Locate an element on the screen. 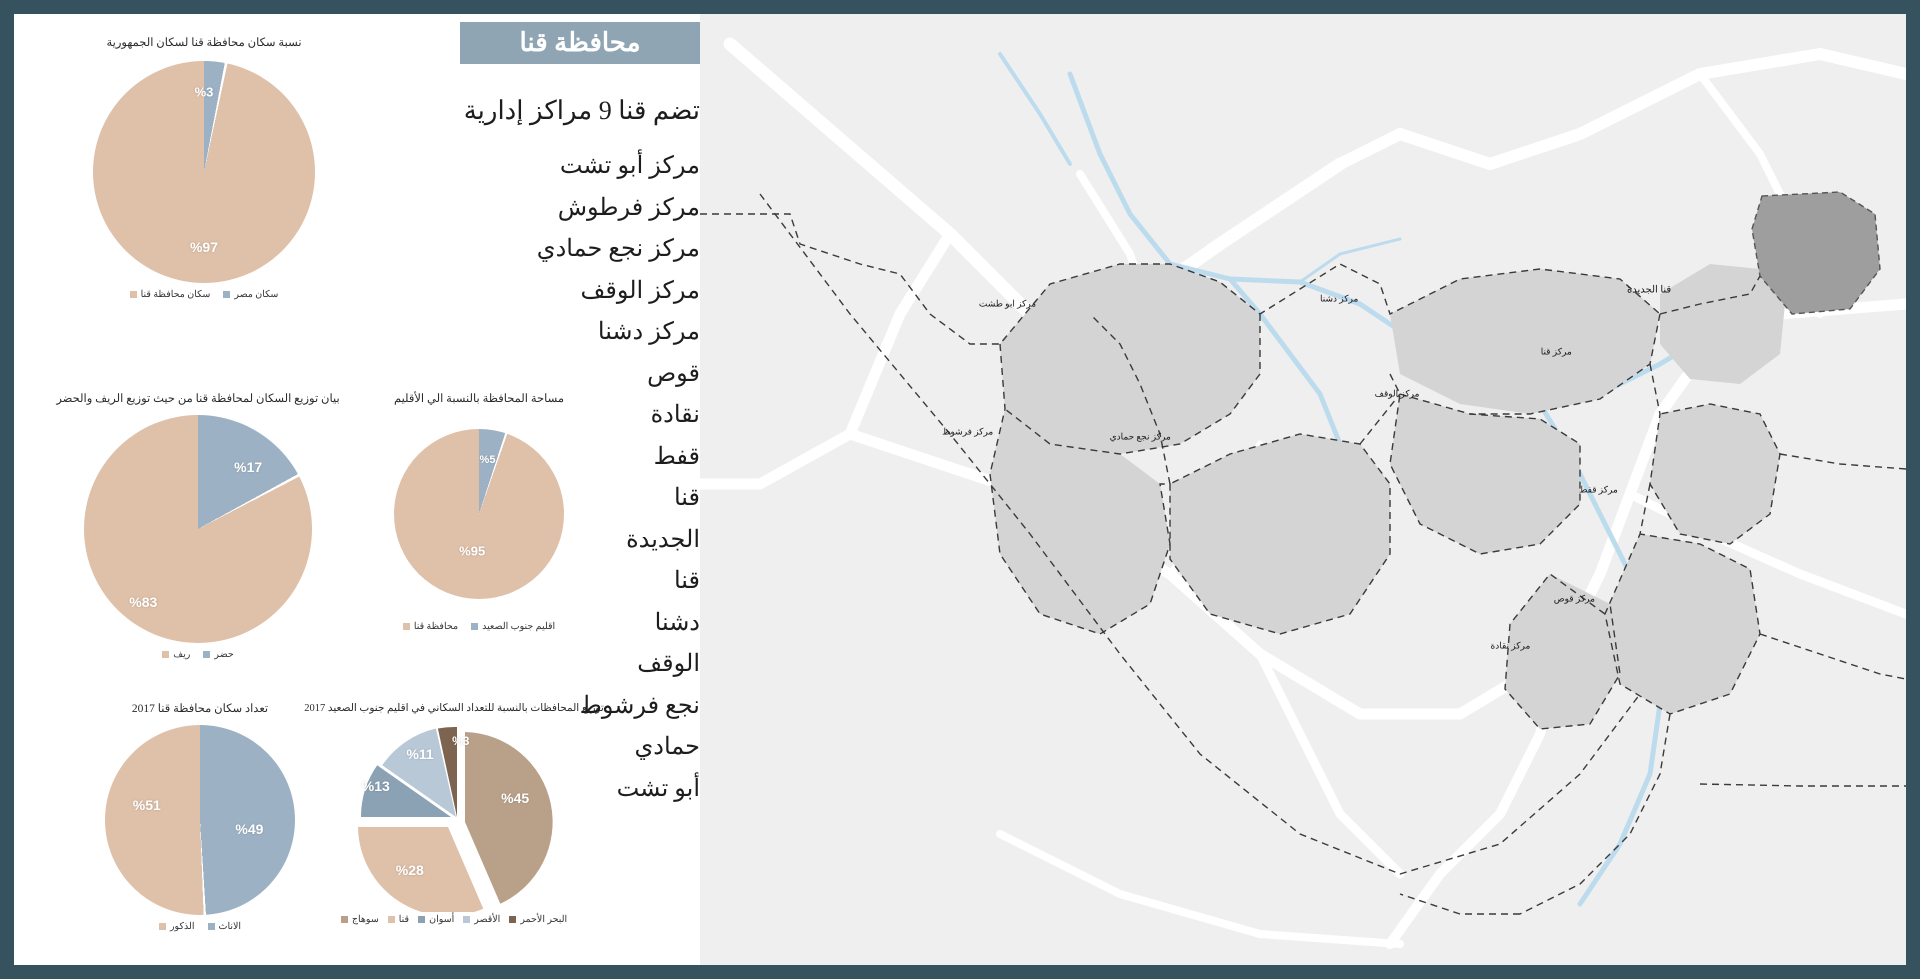  legend-label: محافظة قنا is located at coordinates (436, 626).